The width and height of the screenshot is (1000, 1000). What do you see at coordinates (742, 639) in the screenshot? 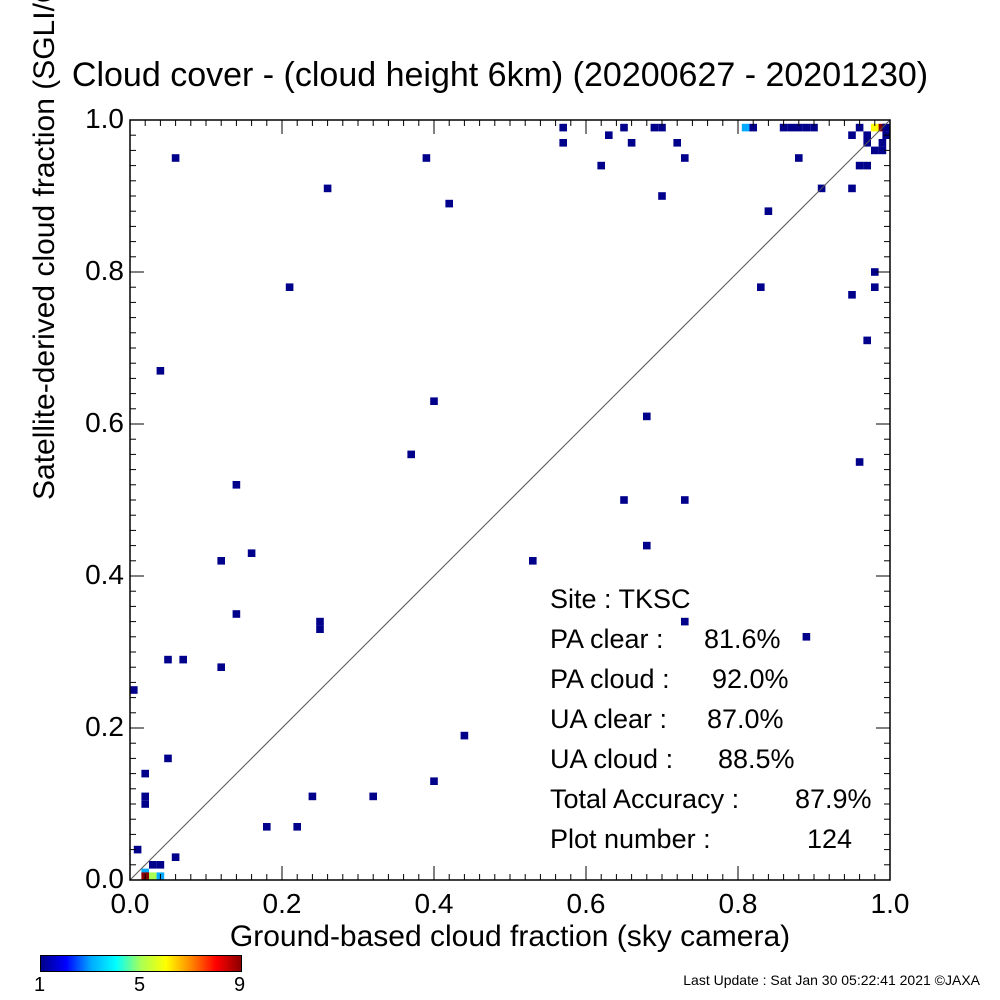
I see `stat-value: 81.6%` at bounding box center [742, 639].